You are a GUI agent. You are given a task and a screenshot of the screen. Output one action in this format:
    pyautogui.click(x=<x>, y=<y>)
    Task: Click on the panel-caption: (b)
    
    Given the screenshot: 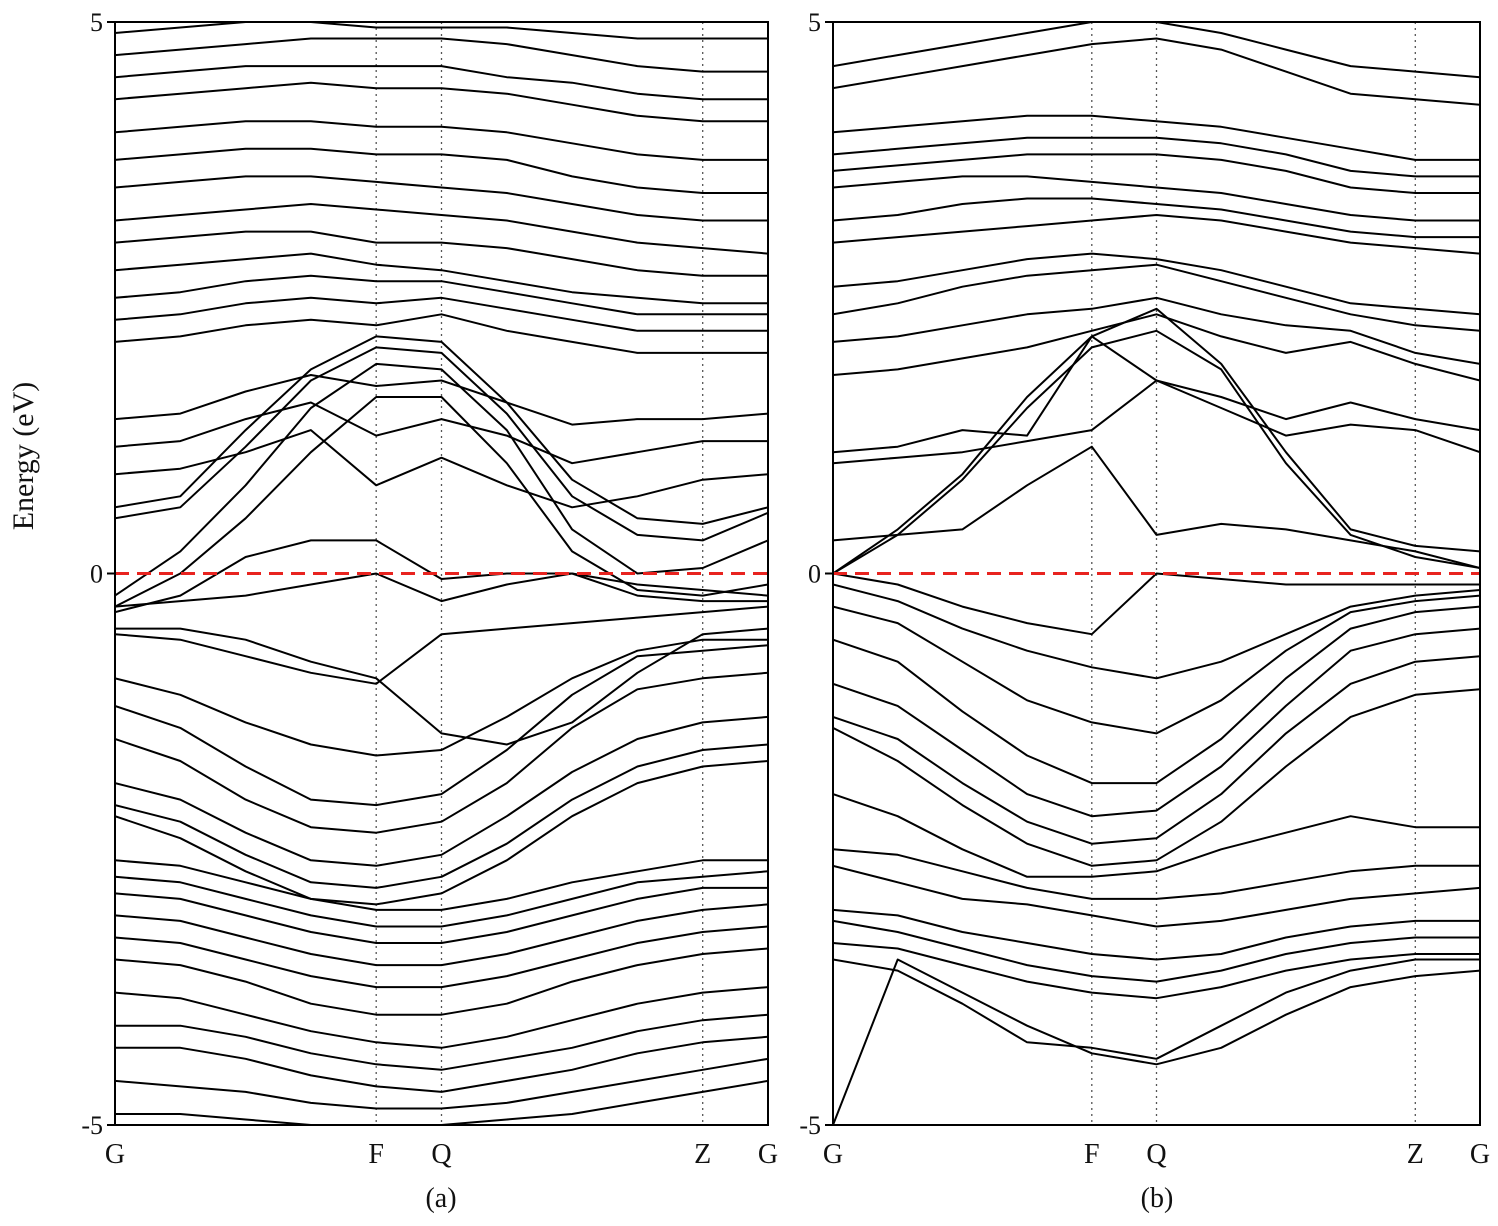 What is the action you would take?
    pyautogui.click(x=1157, y=1198)
    